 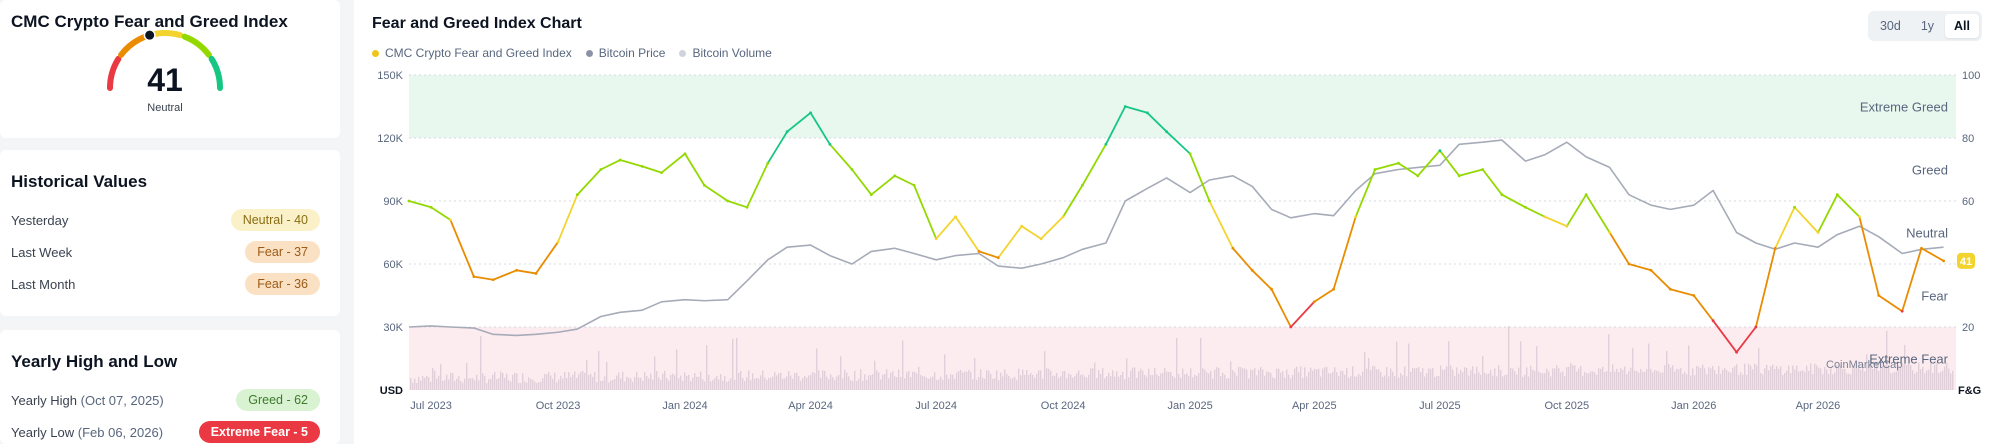 What do you see at coordinates (725, 53) in the screenshot?
I see `legend-item-btc-volume: Bitcoin Volume` at bounding box center [725, 53].